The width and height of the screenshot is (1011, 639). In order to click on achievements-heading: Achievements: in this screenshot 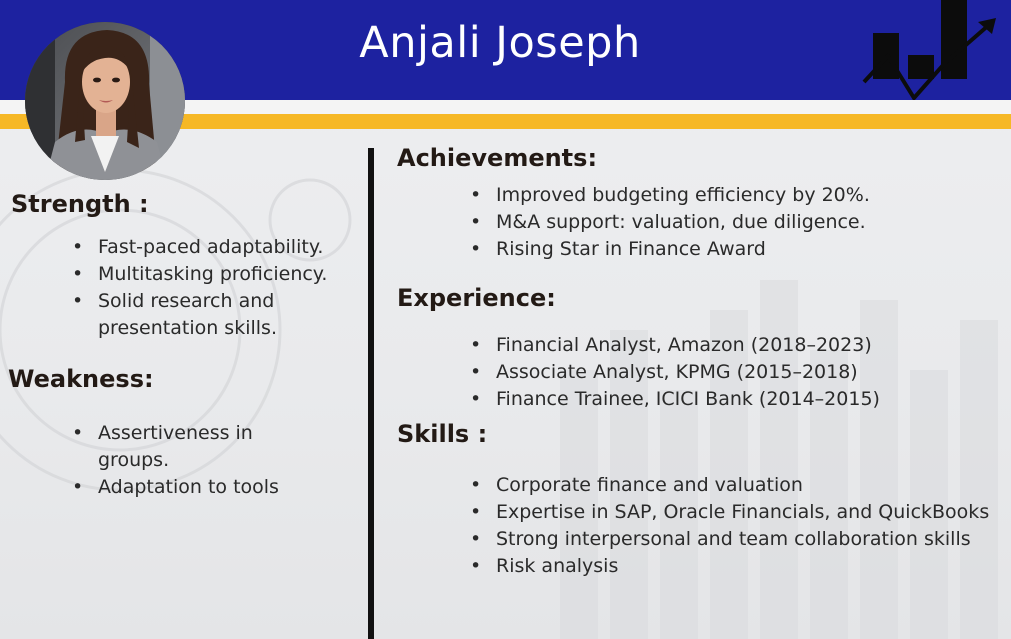, I will do `click(497, 158)`.